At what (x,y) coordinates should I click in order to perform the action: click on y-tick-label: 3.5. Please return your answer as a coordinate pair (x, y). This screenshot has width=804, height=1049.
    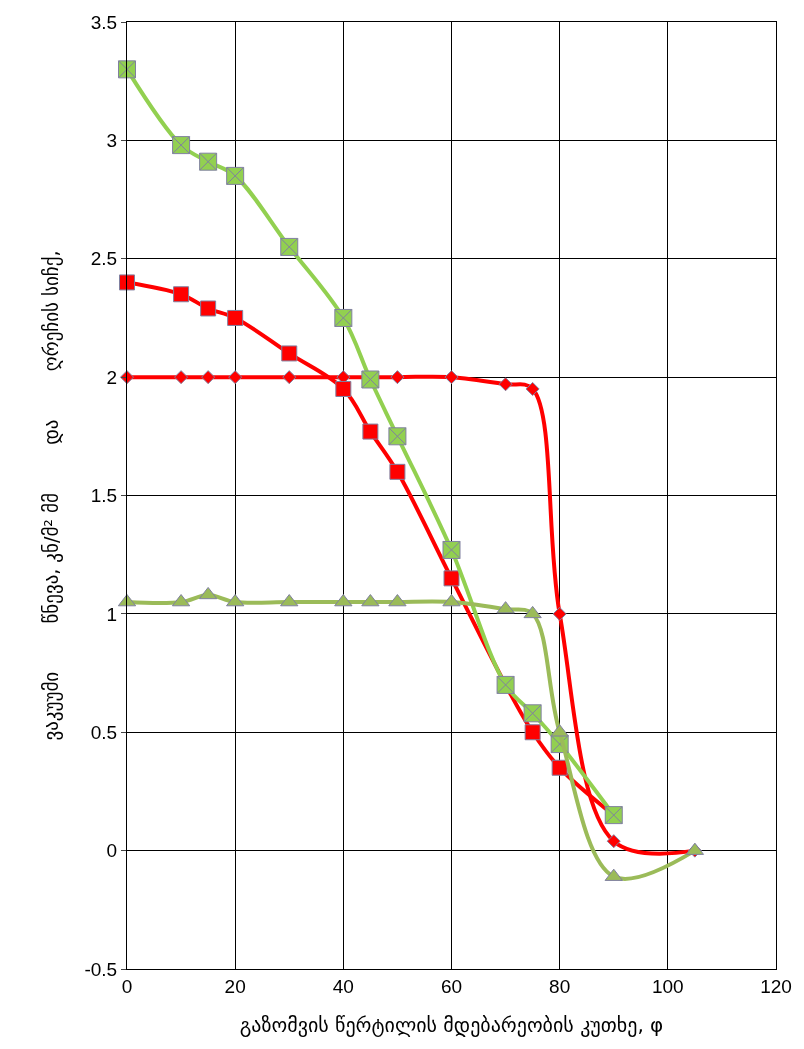
    Looking at the image, I should click on (104, 22).